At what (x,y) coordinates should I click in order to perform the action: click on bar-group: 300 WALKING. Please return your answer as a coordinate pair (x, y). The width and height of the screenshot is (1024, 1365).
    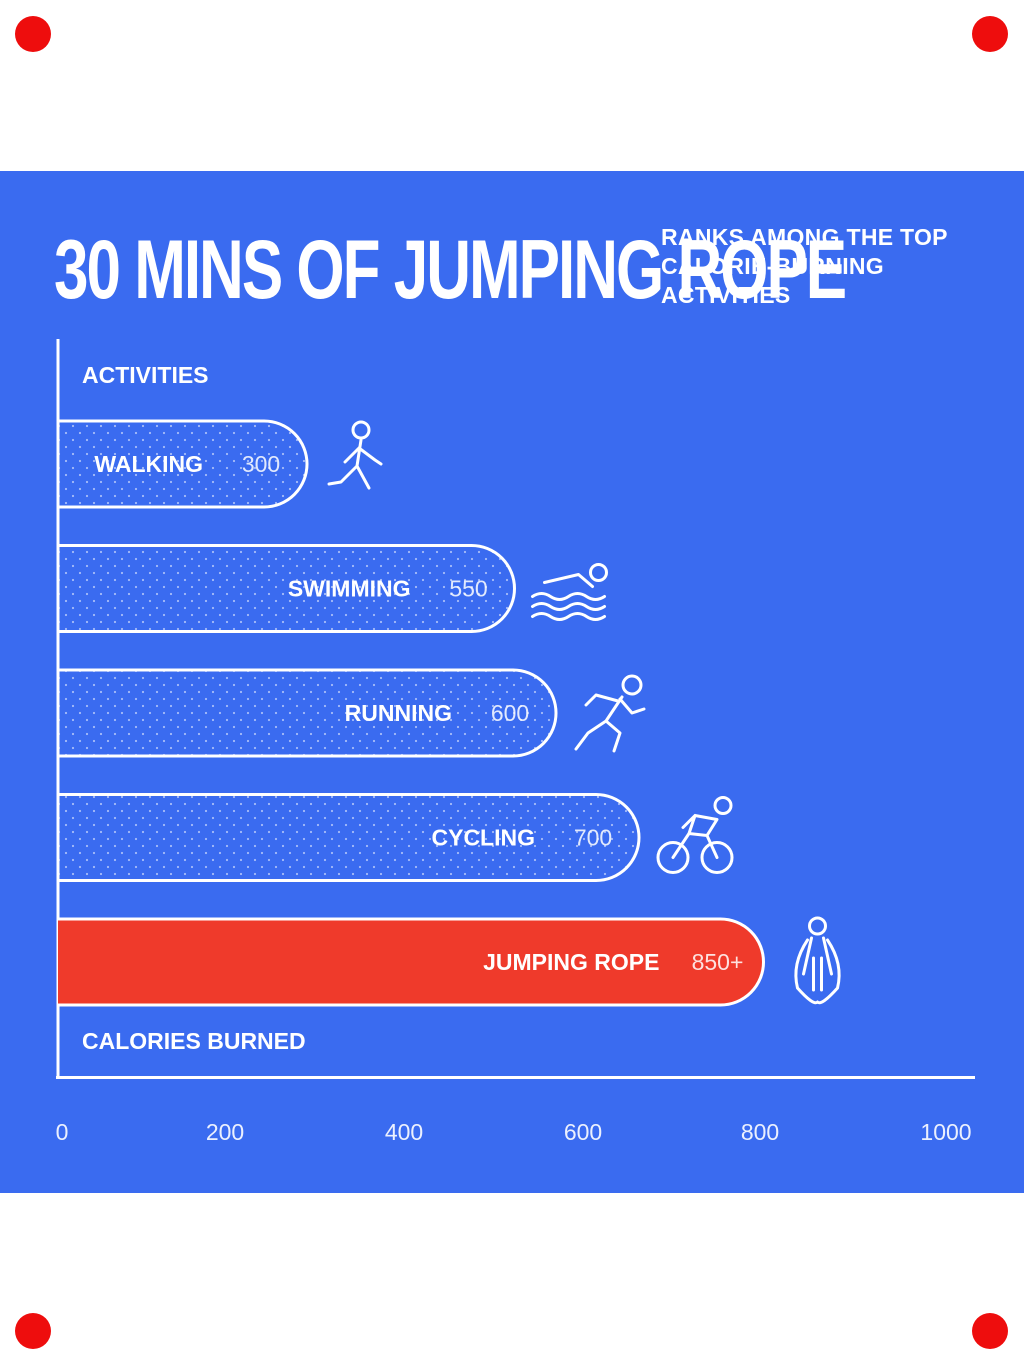
    Looking at the image, I should click on (220, 464).